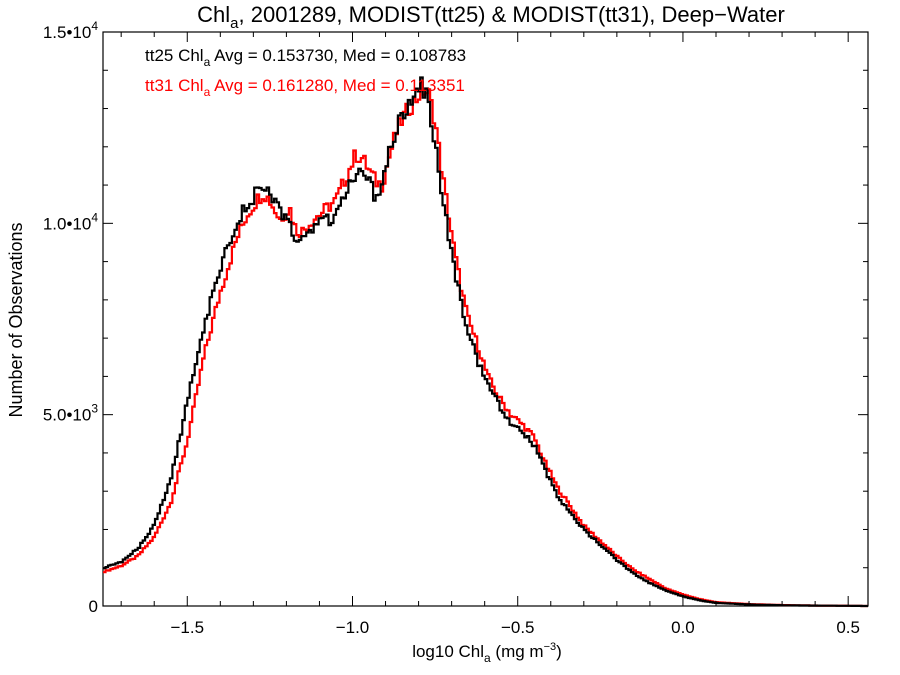  Describe the element at coordinates (16, 319) in the screenshot. I see `y-axis-label: Number of Observations` at that location.